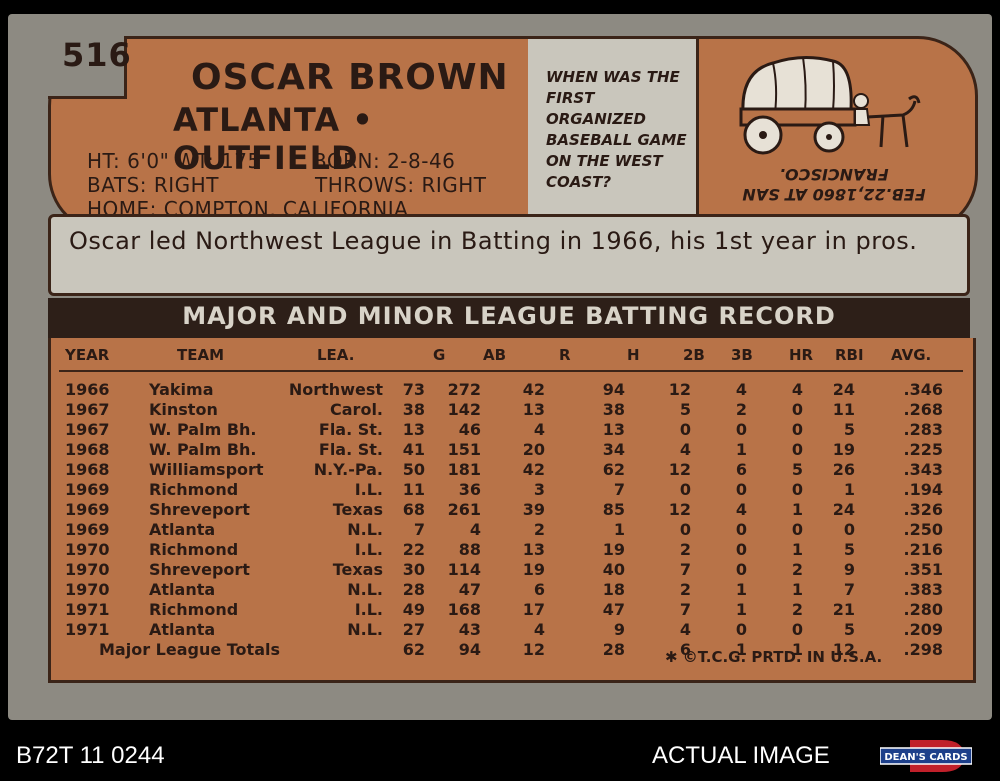  What do you see at coordinates (174, 161) in the screenshot?
I see `height-weight: HT: 6'0" WT: 175` at bounding box center [174, 161].